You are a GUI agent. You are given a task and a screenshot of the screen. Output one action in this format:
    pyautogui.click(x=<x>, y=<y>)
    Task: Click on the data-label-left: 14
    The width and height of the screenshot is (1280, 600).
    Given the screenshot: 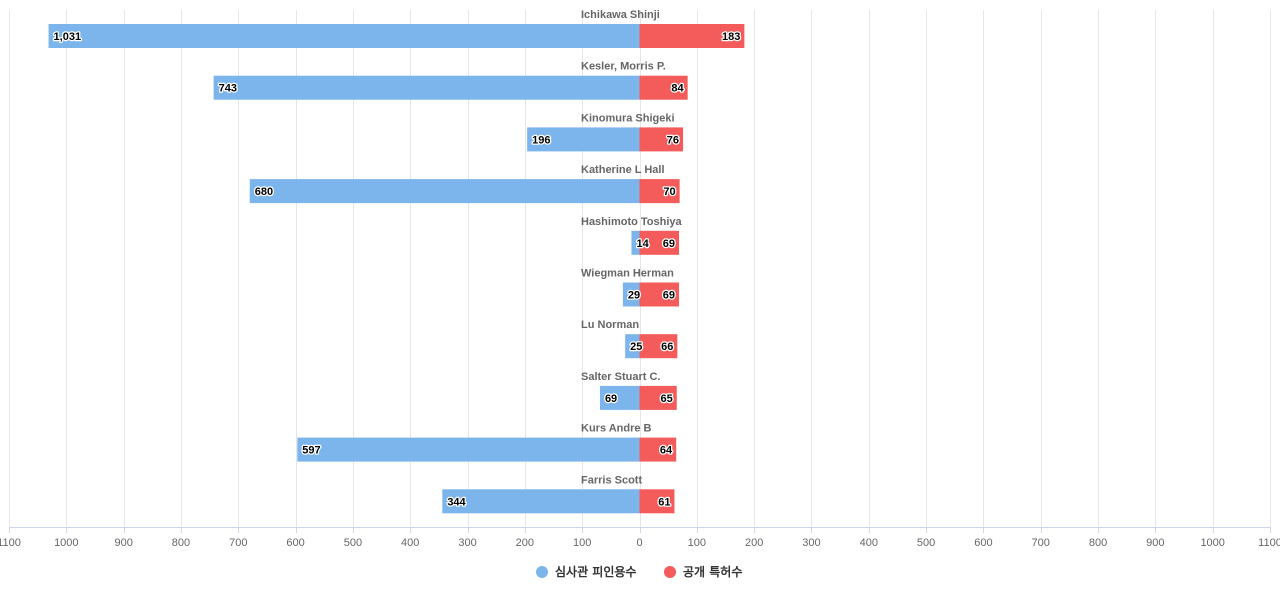 What is the action you would take?
    pyautogui.click(x=642, y=244)
    